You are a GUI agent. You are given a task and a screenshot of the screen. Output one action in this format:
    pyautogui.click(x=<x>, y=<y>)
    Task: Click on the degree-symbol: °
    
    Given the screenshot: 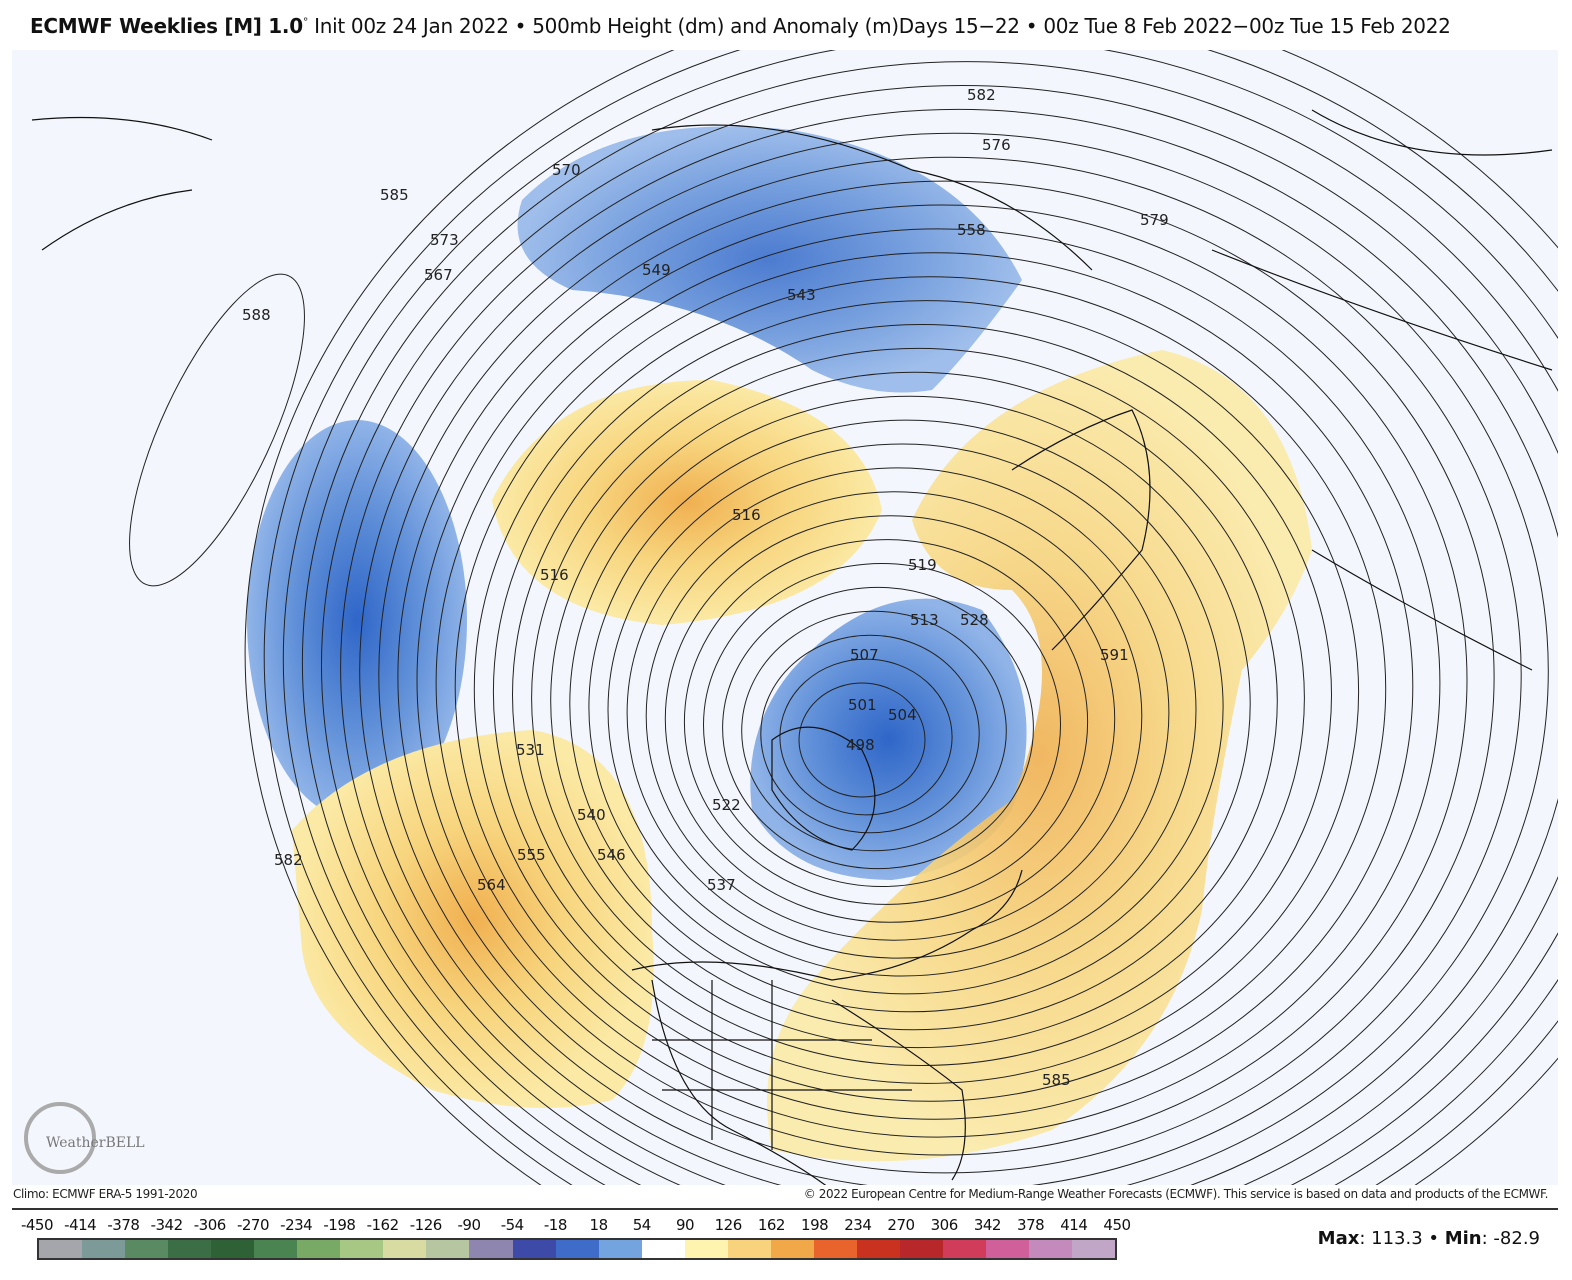 What is the action you would take?
    pyautogui.click(x=305, y=22)
    